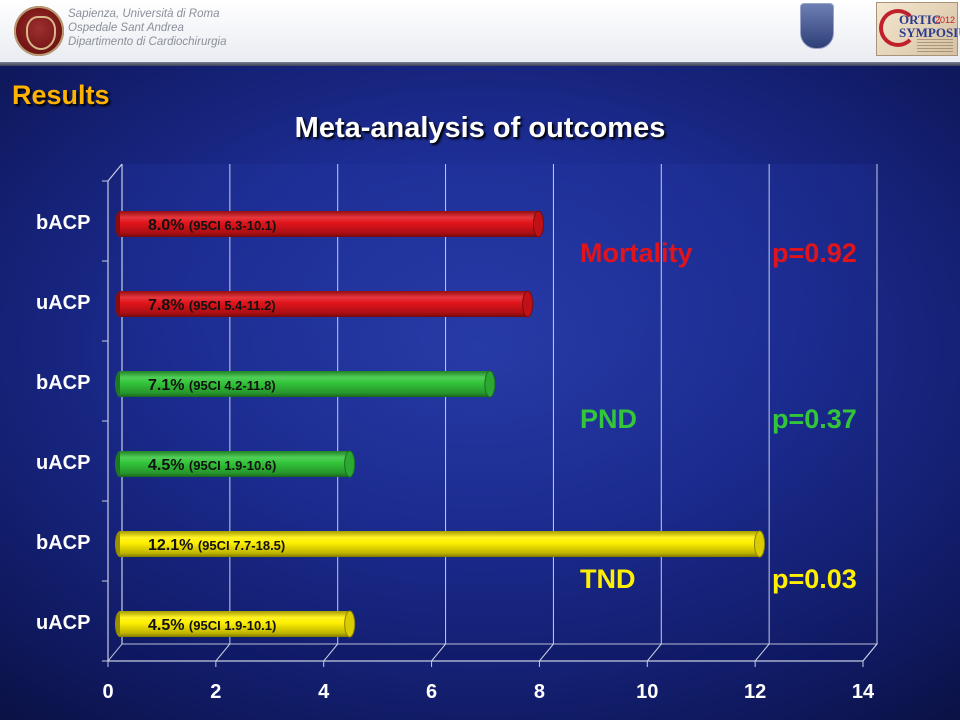 The height and width of the screenshot is (720, 960). Describe the element at coordinates (216, 545) in the screenshot. I see `bar-value-label: 12.1% (95CI 7.7-18.5)` at that location.